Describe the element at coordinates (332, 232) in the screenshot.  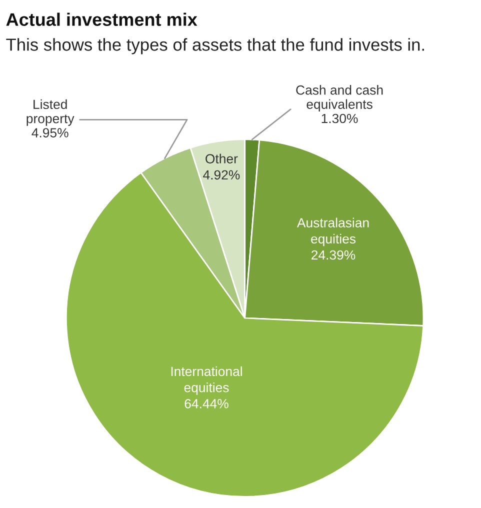
I see `slice-label: Australasian equities` at that location.